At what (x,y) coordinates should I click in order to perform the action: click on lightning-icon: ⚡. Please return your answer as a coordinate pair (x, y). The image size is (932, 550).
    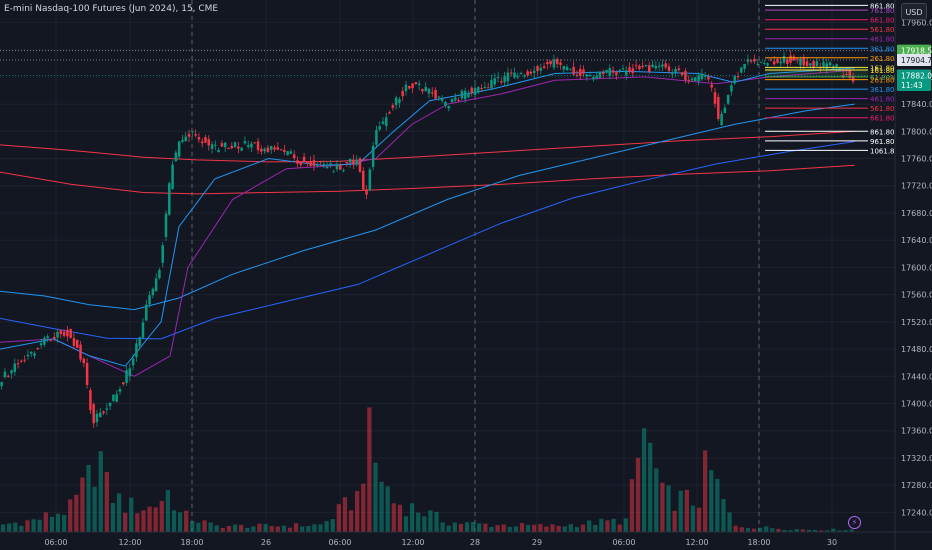
    Looking at the image, I should click on (854, 522).